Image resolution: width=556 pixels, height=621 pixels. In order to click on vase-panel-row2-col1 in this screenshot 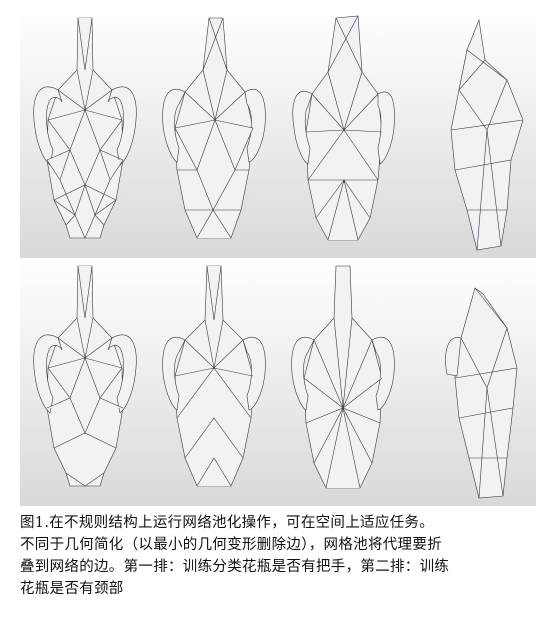, I will do `click(84, 382)`.